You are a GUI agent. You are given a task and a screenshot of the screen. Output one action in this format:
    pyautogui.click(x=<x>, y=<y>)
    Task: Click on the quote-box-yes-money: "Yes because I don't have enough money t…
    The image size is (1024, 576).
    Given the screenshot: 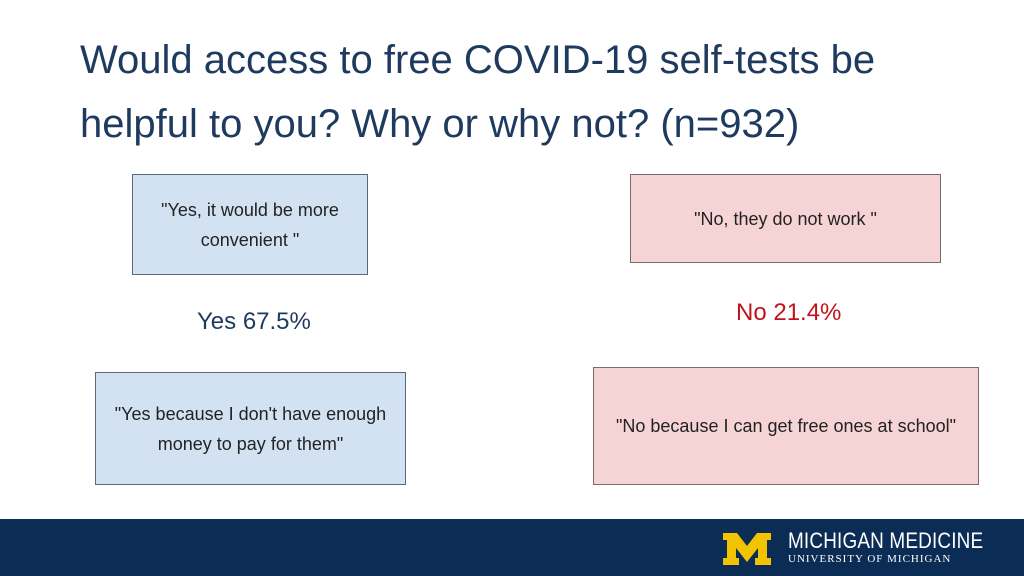 What is the action you would take?
    pyautogui.click(x=250, y=428)
    